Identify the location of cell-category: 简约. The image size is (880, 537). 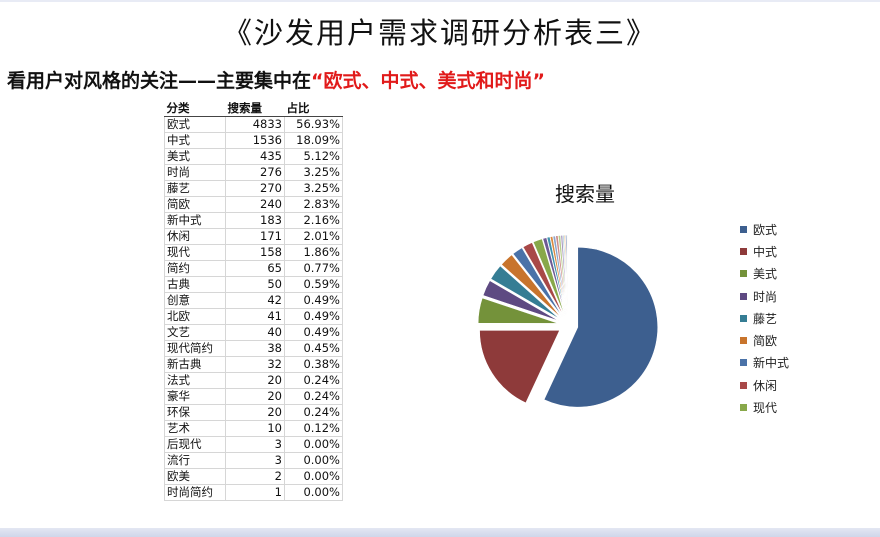
(195, 268).